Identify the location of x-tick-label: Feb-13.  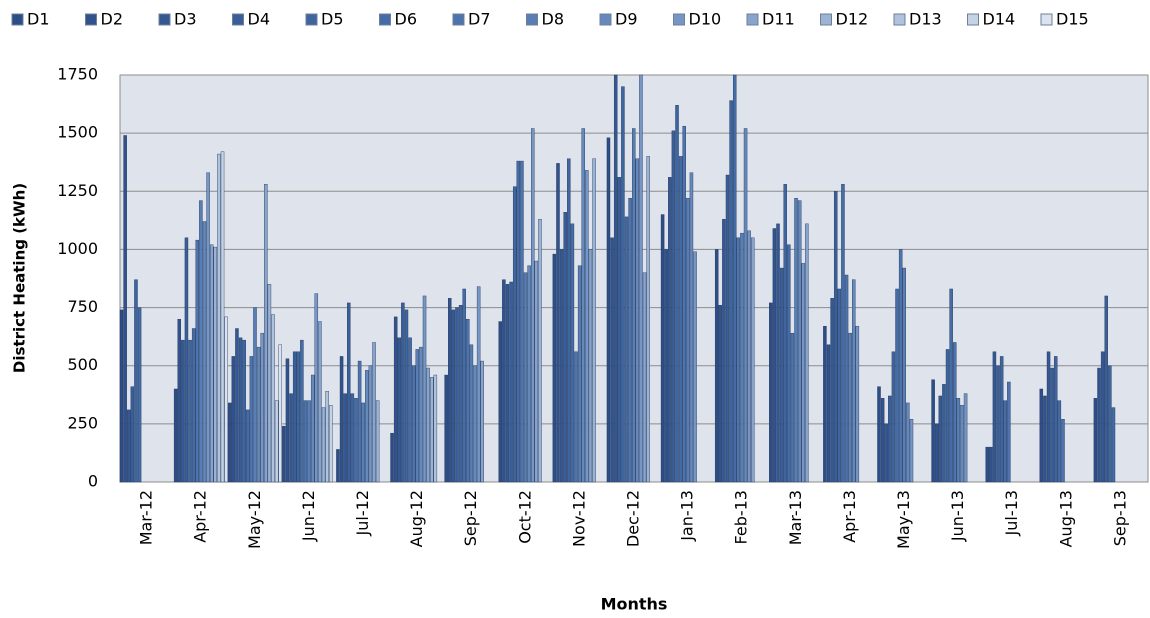
(741, 517).